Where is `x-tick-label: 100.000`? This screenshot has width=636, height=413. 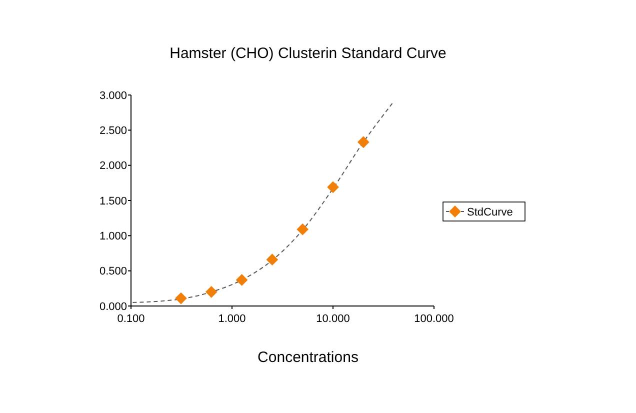 x-tick-label: 100.000 is located at coordinates (434, 319).